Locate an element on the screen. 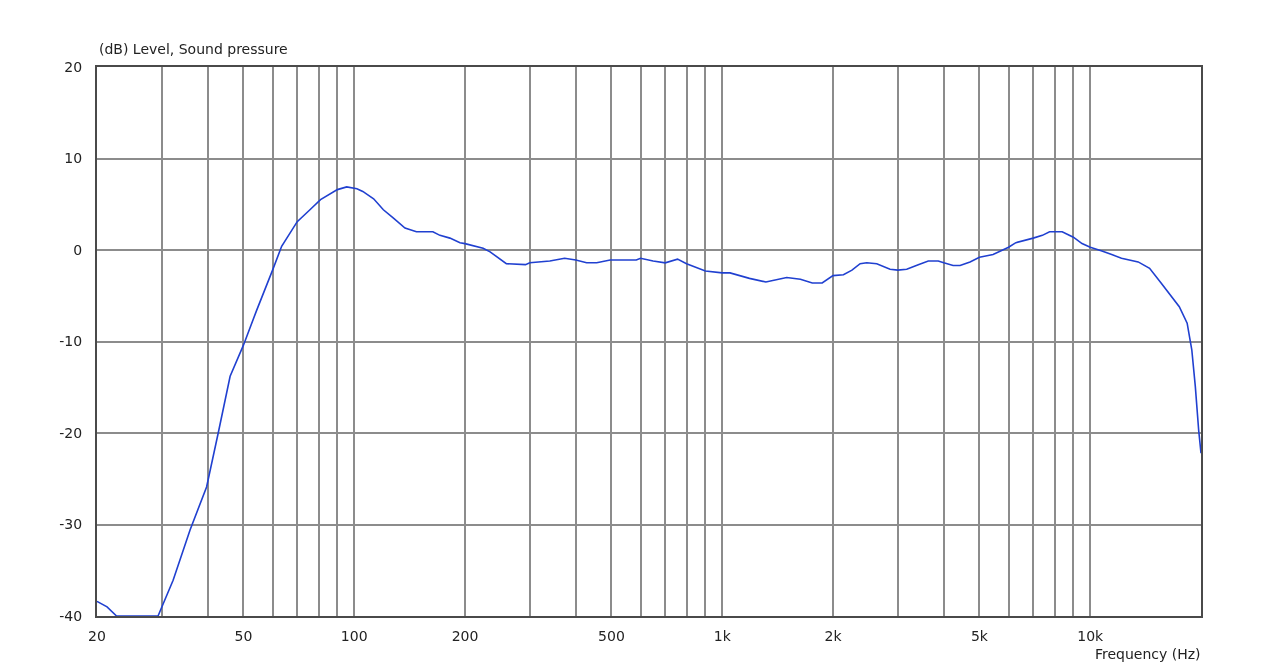 This screenshot has width=1280, height=672. x-tick-label: 10k is located at coordinates (1091, 635).